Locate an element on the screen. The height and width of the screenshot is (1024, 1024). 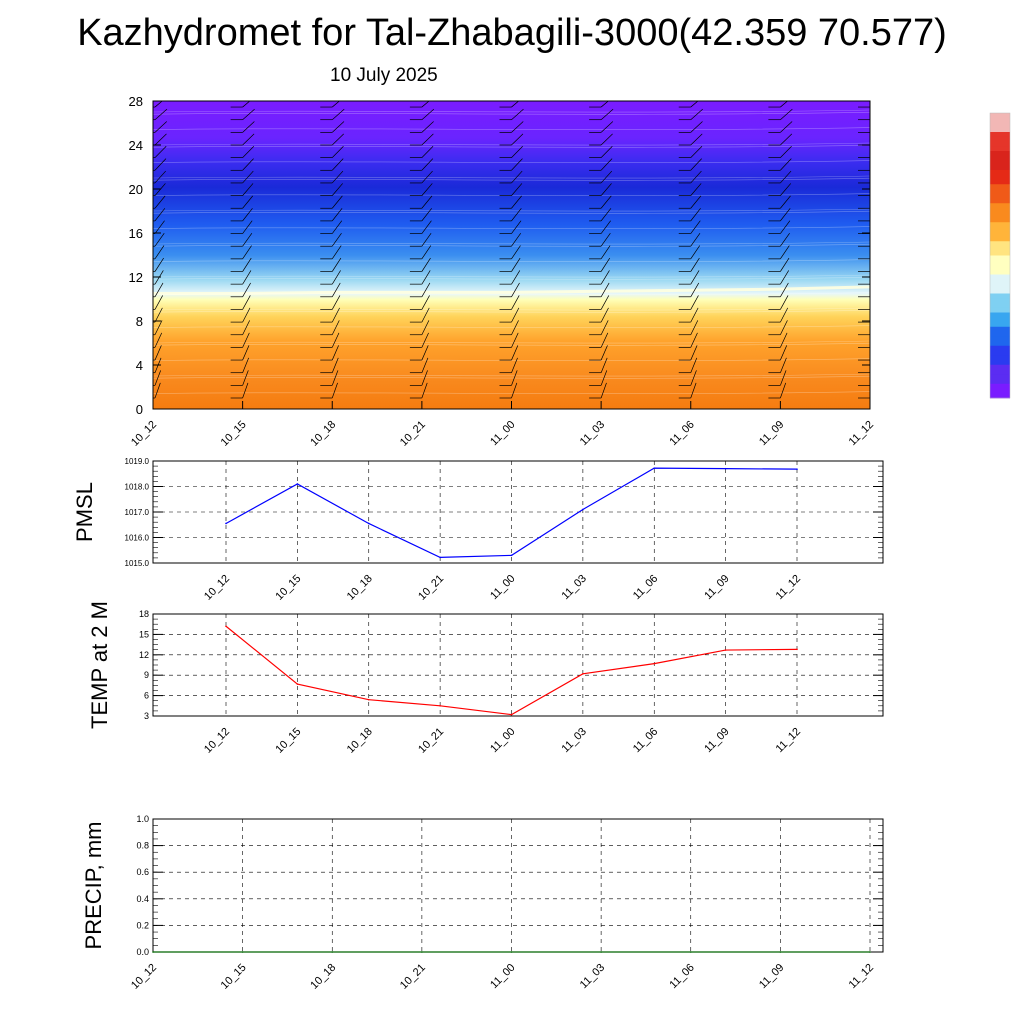
x-tick-label: 11_00 is located at coordinates (503, 588).